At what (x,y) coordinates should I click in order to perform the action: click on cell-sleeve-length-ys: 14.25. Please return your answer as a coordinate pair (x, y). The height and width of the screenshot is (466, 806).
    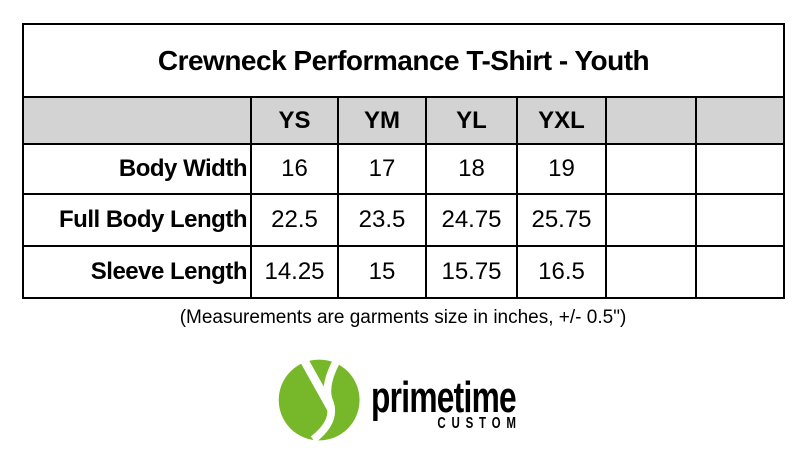
    Looking at the image, I should click on (294, 272).